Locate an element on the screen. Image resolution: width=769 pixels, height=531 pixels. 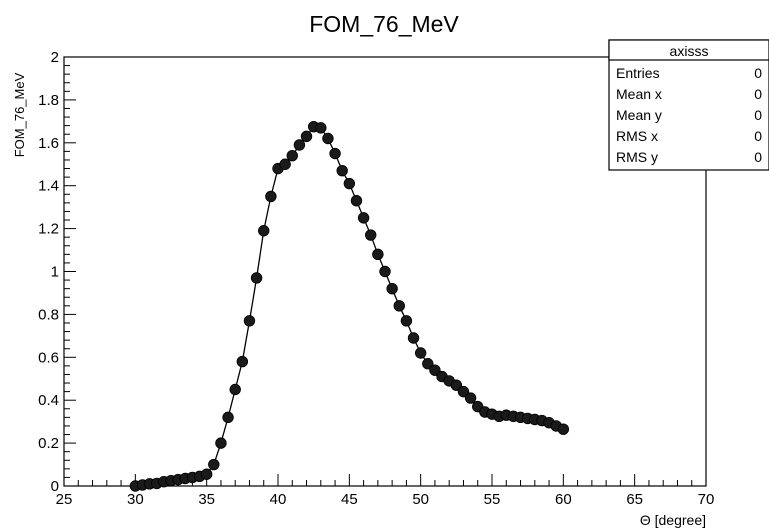
y-tick-label: 1.2 is located at coordinates (48, 229).